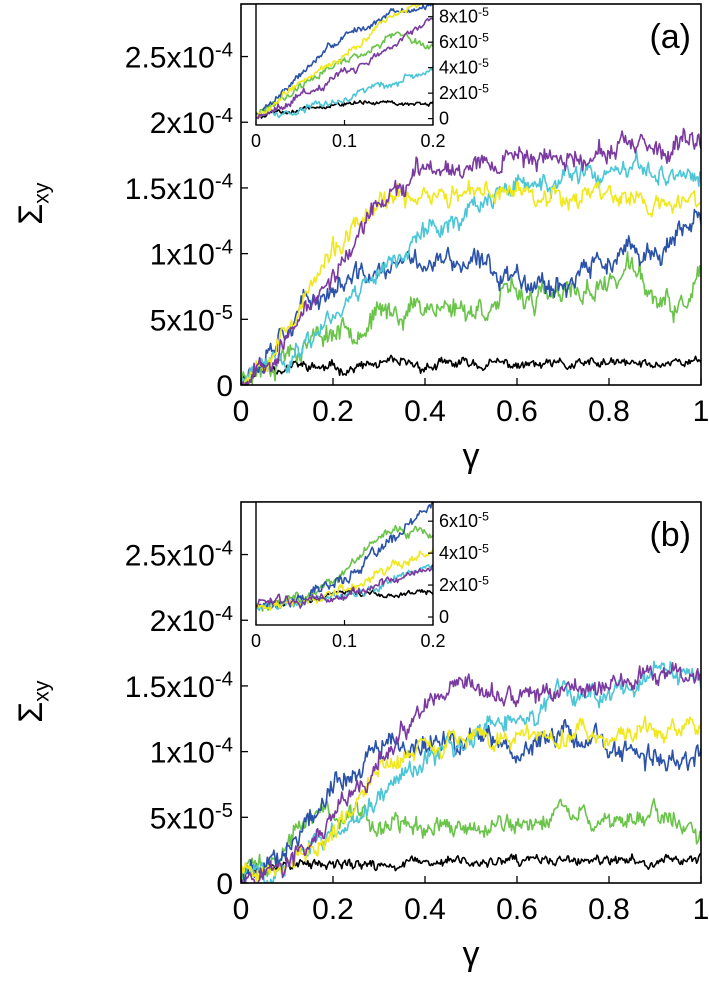 This screenshot has width=709, height=1002. I want to click on series-group, so click(471, 771).